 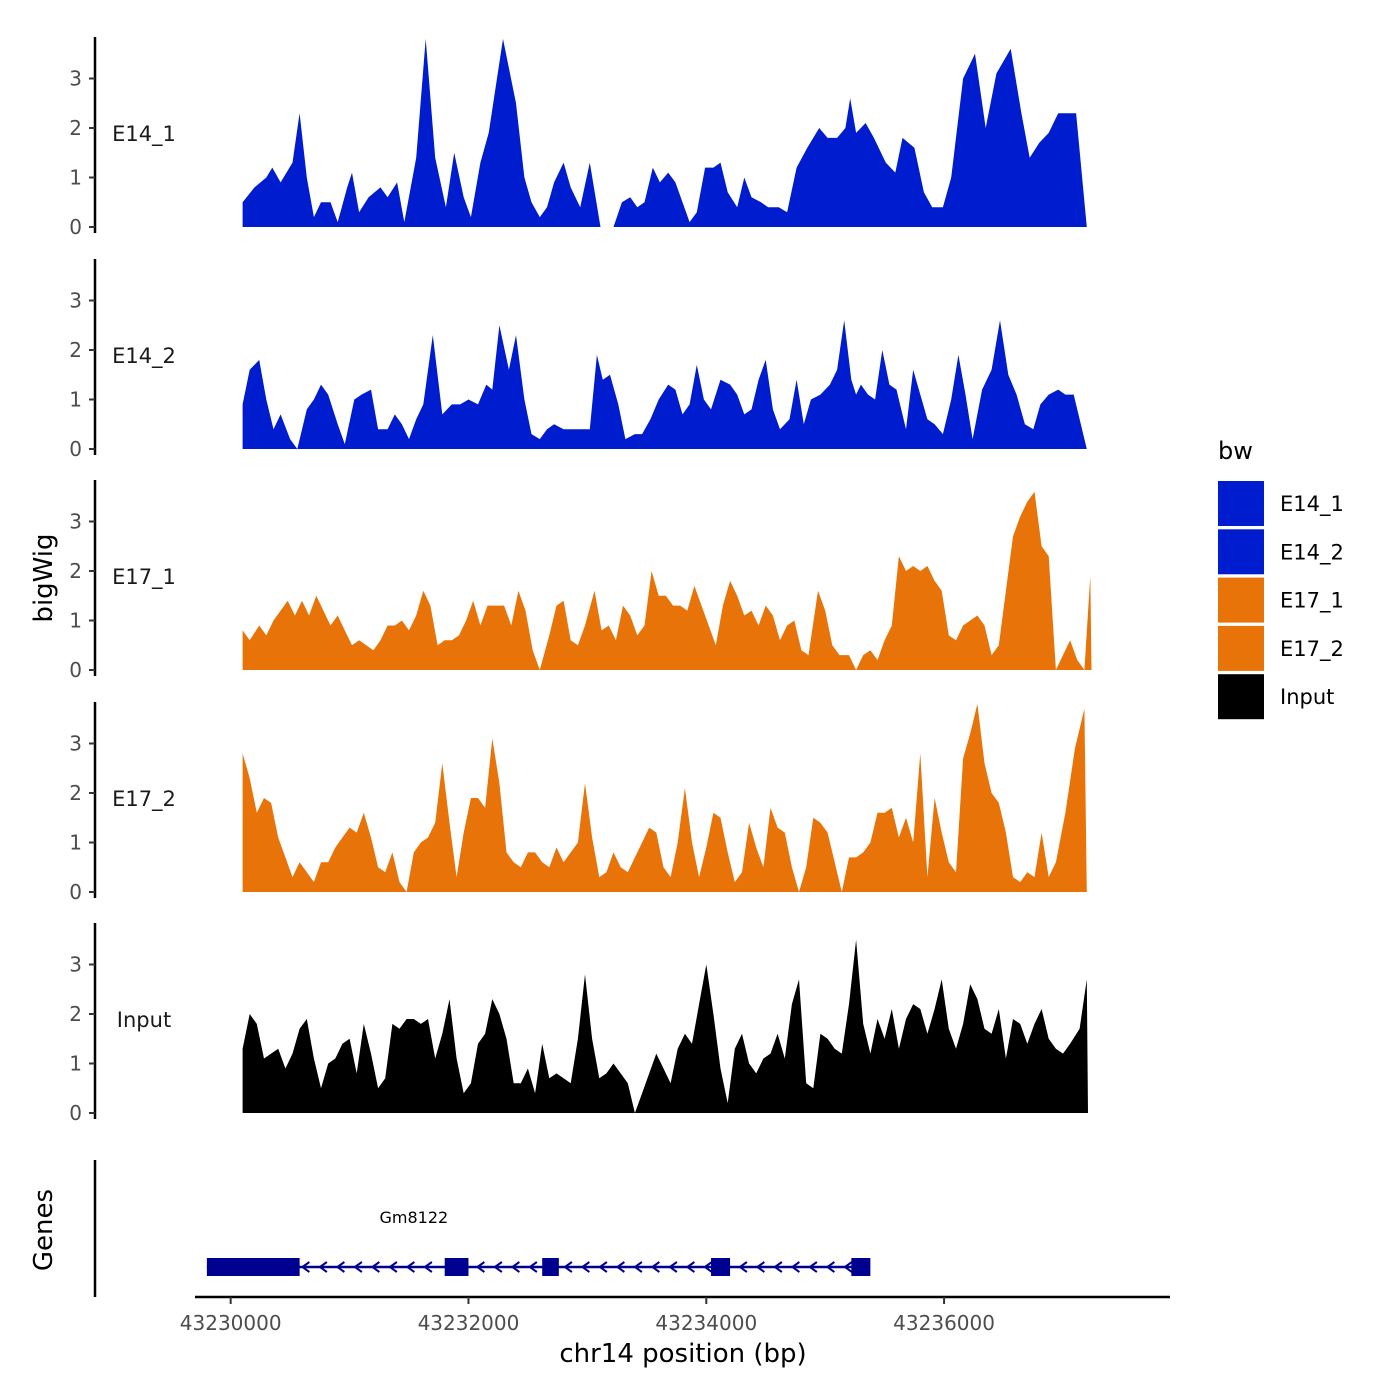 What do you see at coordinates (682, 1354) in the screenshot?
I see `x-axis-title: chr14 position (bp)` at bounding box center [682, 1354].